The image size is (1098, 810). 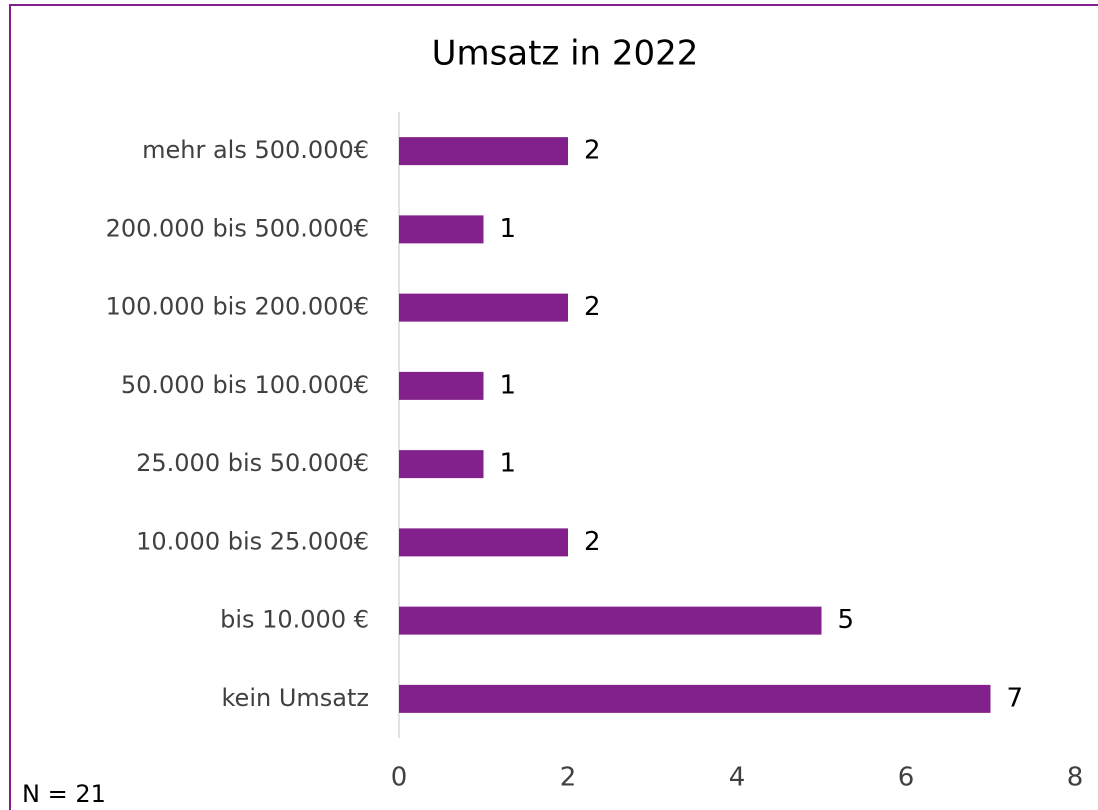 What do you see at coordinates (252, 541) in the screenshot?
I see `y-tick-label: 10.000 bis 25.000€` at bounding box center [252, 541].